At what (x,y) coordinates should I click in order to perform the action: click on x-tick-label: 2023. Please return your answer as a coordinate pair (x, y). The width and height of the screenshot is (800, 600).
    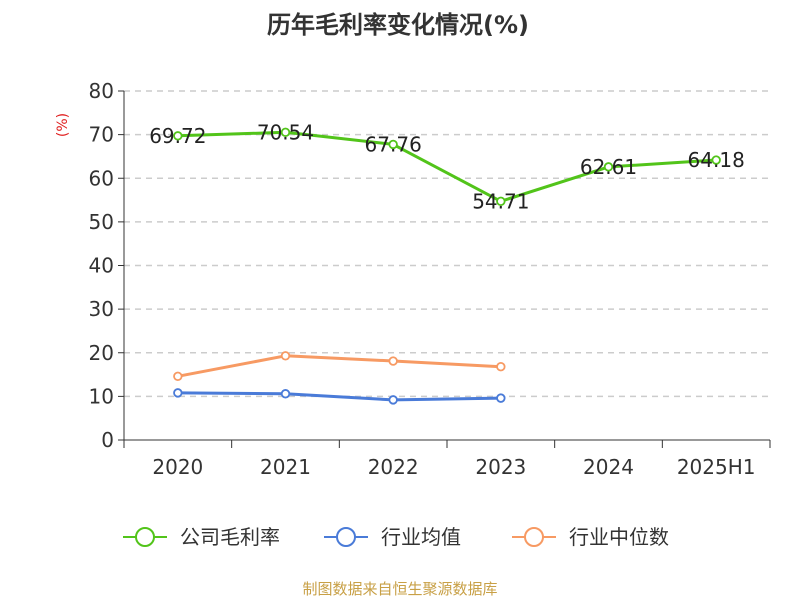
    Looking at the image, I should click on (500, 467).